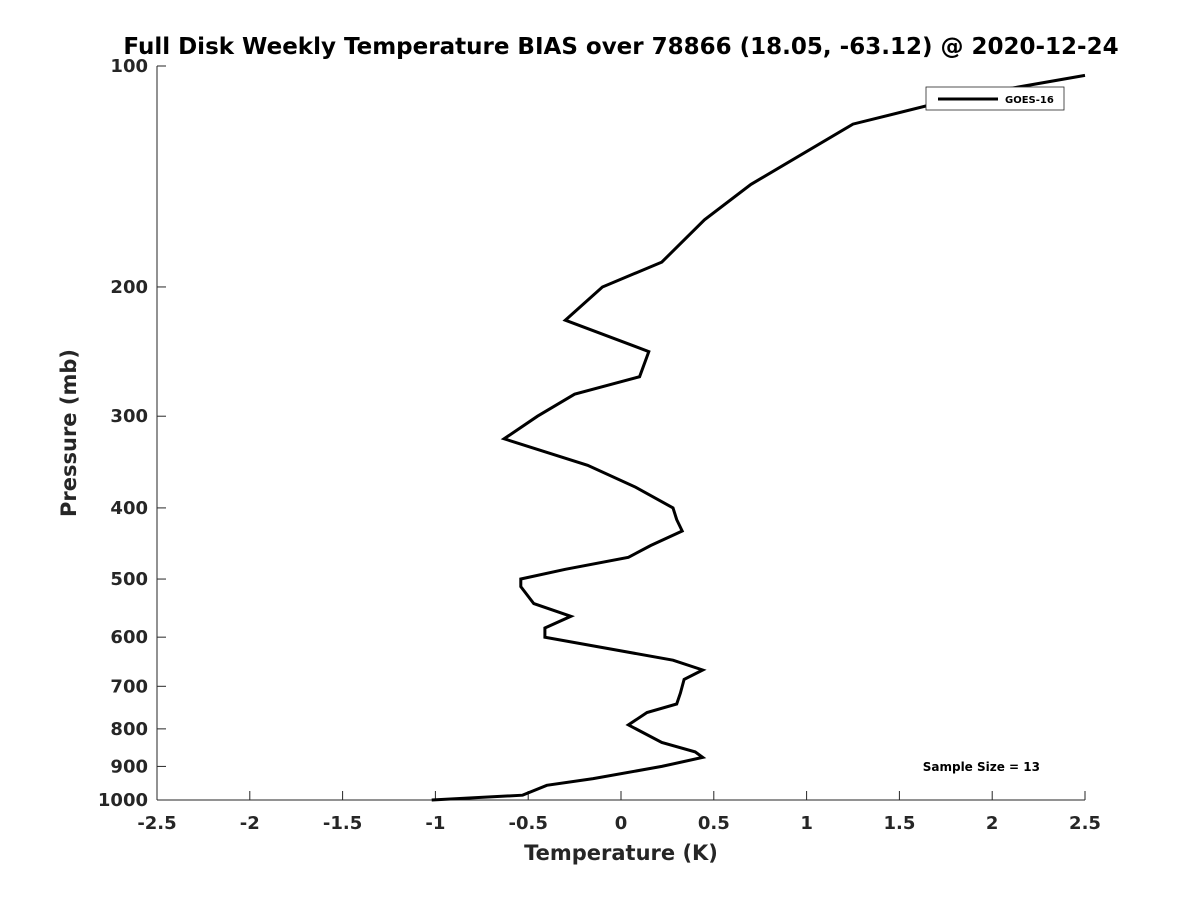 The width and height of the screenshot is (1200, 900). Describe the element at coordinates (621, 853) in the screenshot. I see `x-axis-label: Temperature (K)` at that location.